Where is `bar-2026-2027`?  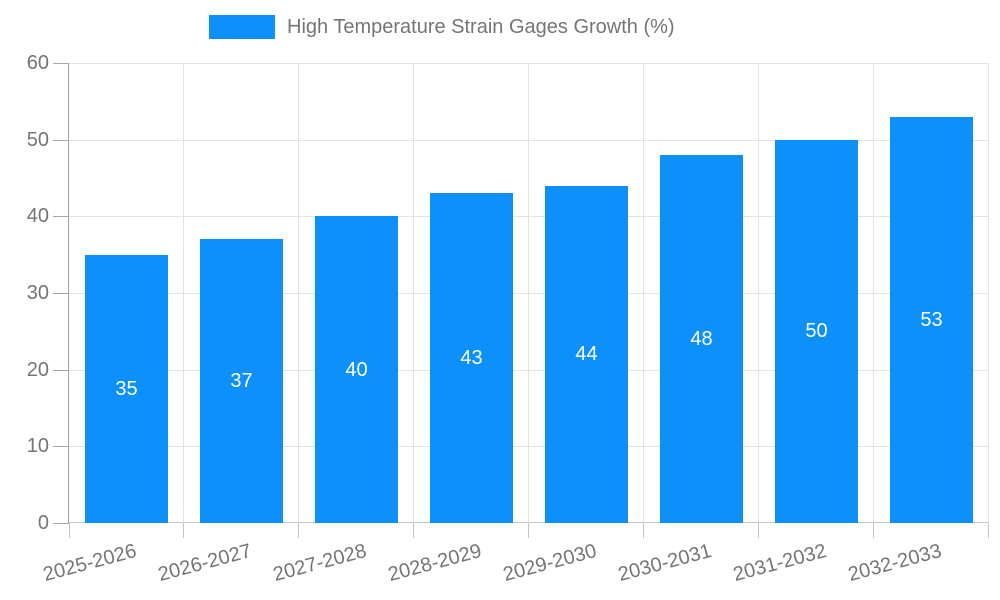 bar-2026-2027 is located at coordinates (241, 381).